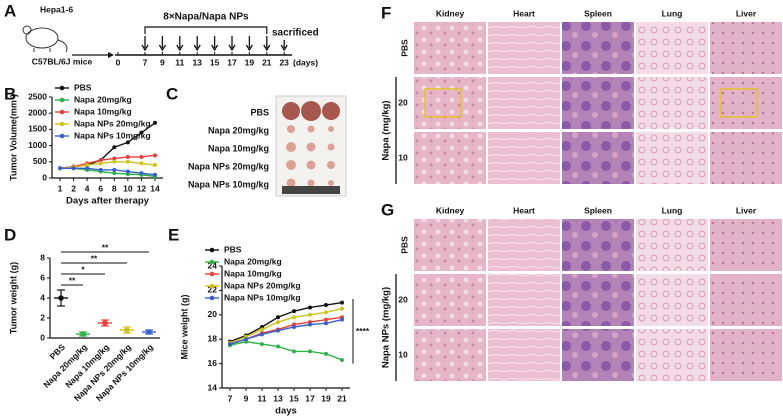 The image size is (783, 418). Describe the element at coordinates (450, 210) in the screenshot. I see `column-label: Kidney` at that location.